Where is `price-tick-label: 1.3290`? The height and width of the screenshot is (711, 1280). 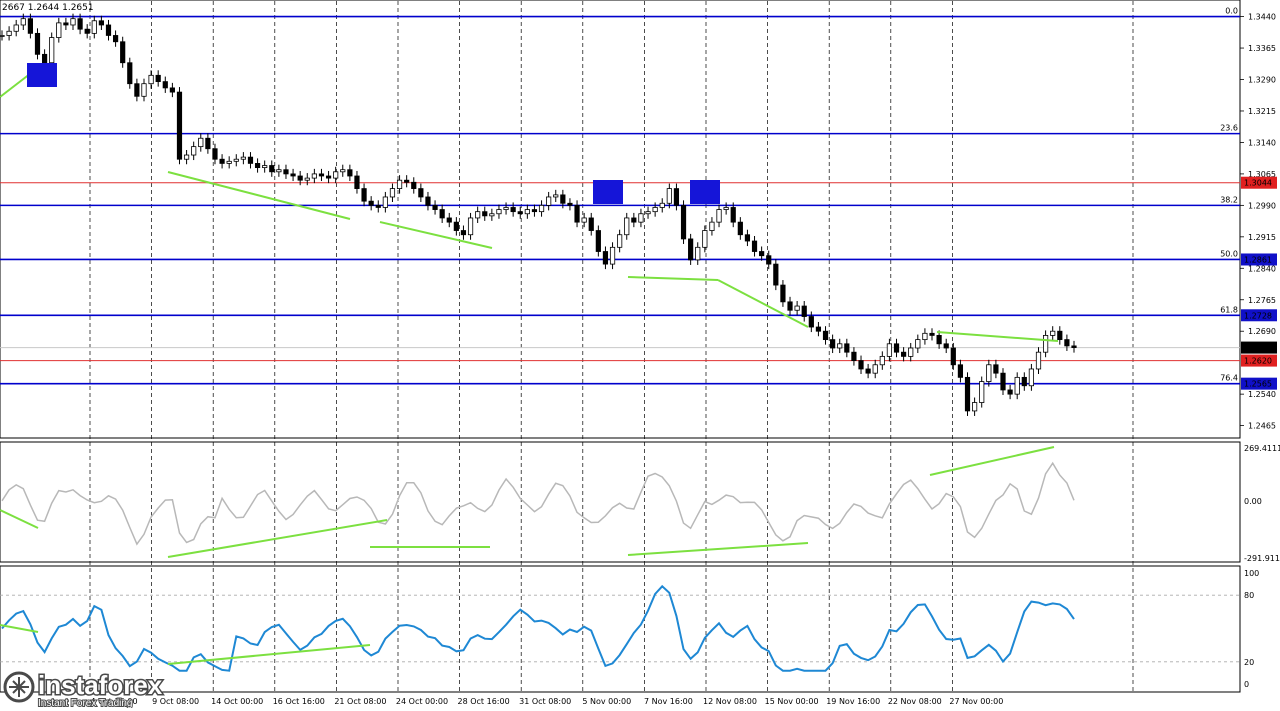
price-tick-label: 1.3290 is located at coordinates (1262, 80).